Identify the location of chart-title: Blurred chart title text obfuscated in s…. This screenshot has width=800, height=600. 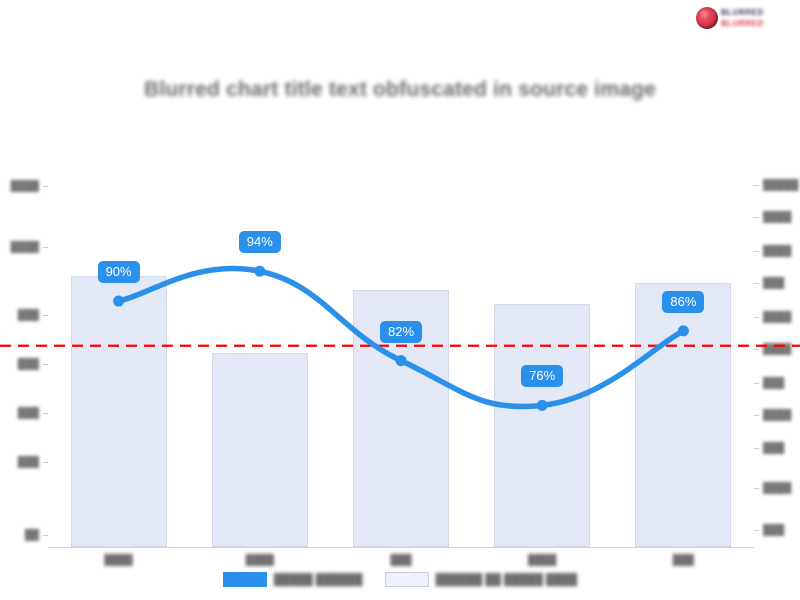
(400, 89).